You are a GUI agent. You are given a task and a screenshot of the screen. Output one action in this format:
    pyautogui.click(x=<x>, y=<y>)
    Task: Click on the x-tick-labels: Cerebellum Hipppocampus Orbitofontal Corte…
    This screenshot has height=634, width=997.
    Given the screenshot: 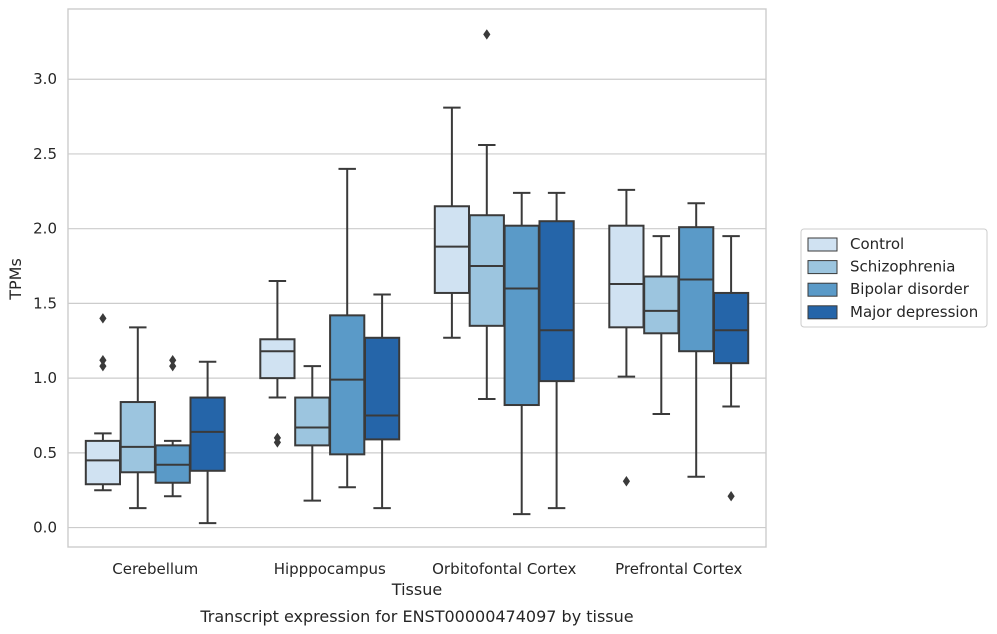 What is the action you would take?
    pyautogui.click(x=427, y=569)
    